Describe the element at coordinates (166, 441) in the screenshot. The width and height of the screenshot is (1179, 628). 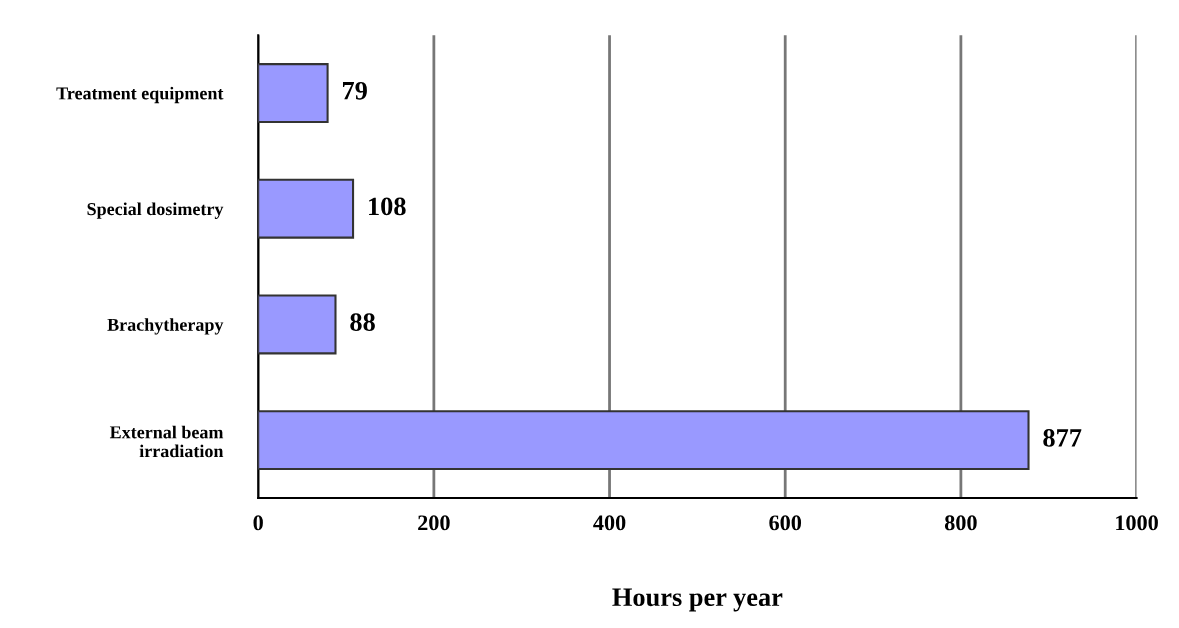
I see `y-tick-label: External beam irradiation` at that location.